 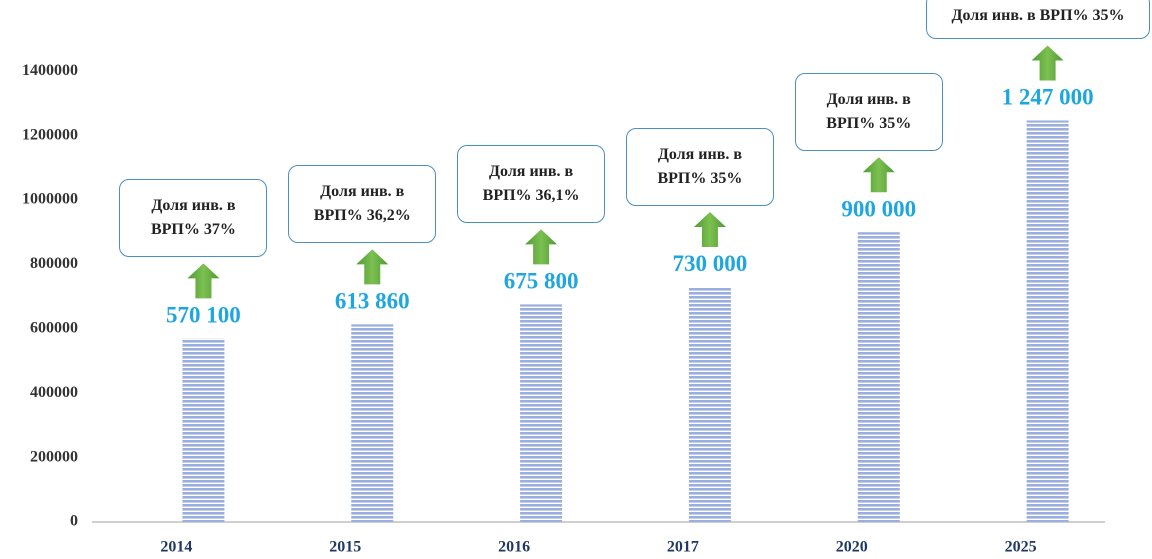 What do you see at coordinates (50, 199) in the screenshot?
I see `y-tick-label: 1000000` at bounding box center [50, 199].